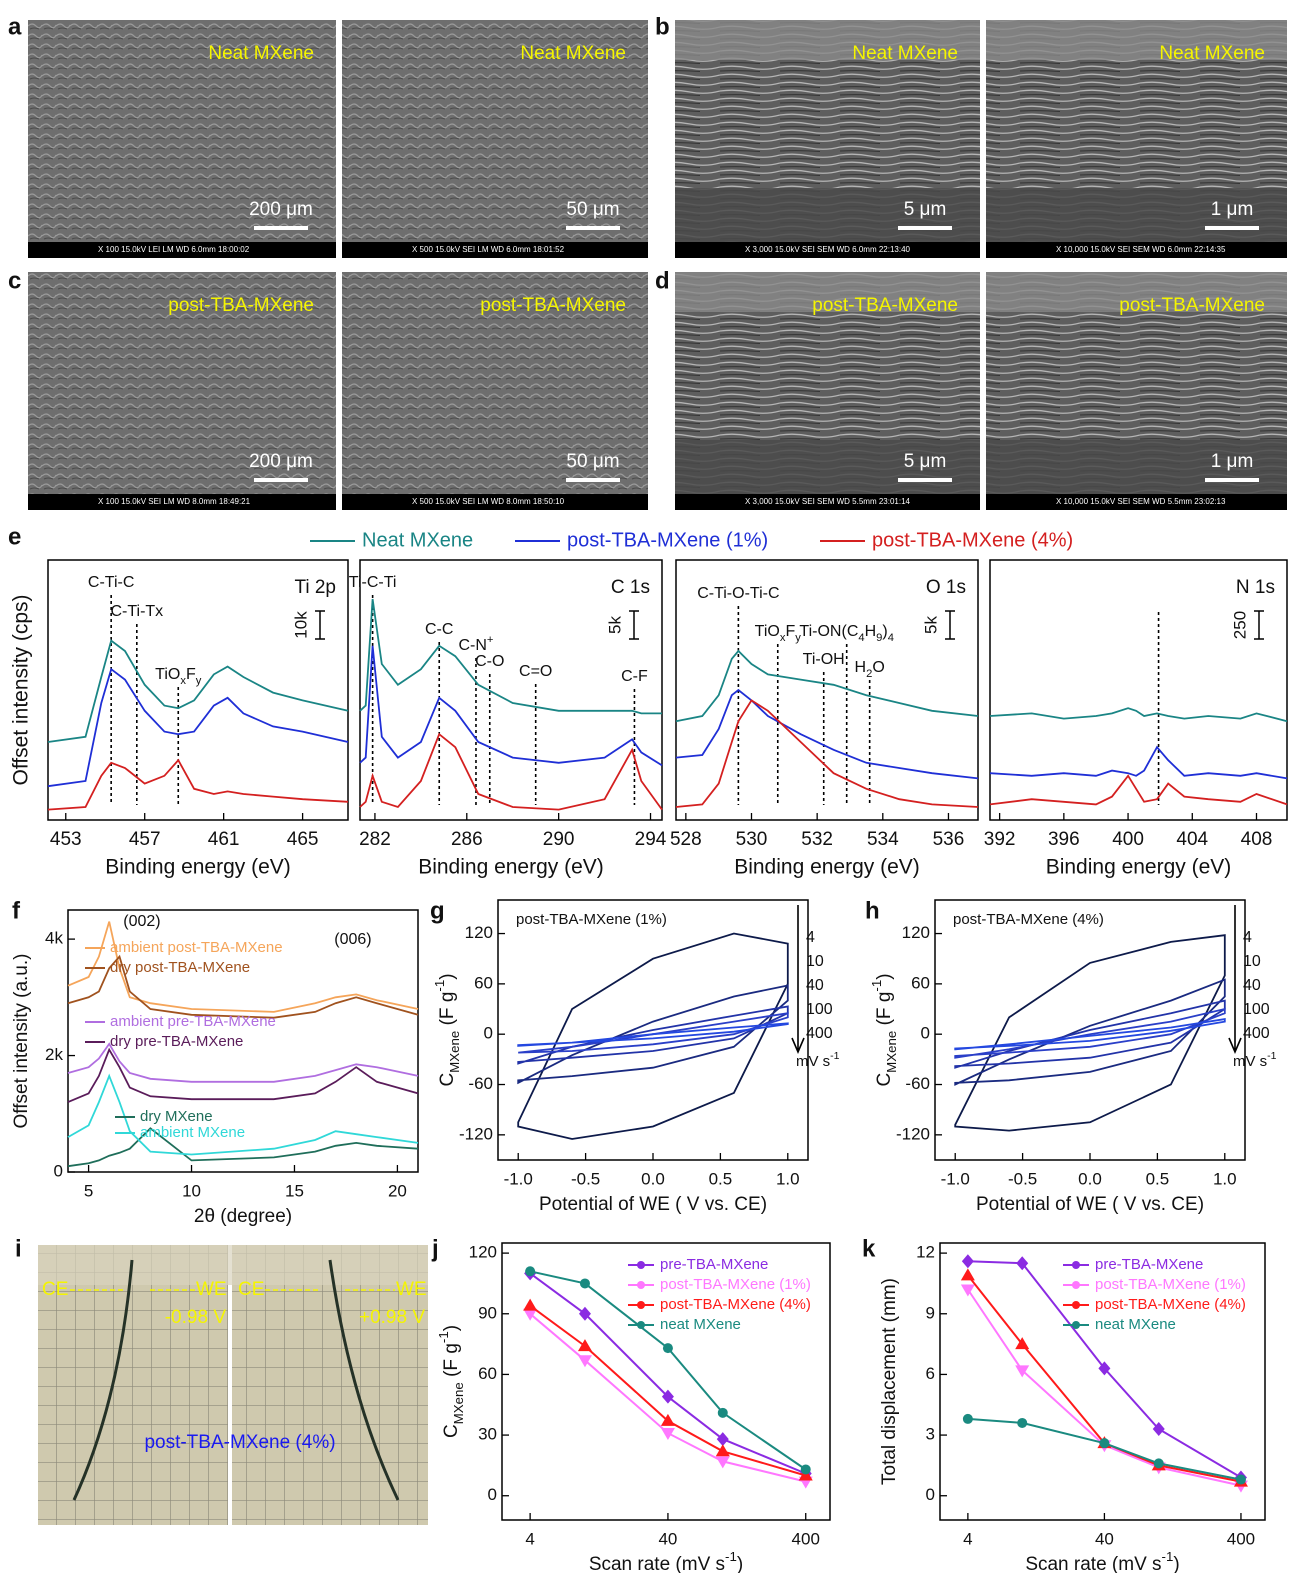 This screenshot has height=1573, width=1291. Describe the element at coordinates (949, 839) in the screenshot. I see `x-tick-label: 536` at that location.